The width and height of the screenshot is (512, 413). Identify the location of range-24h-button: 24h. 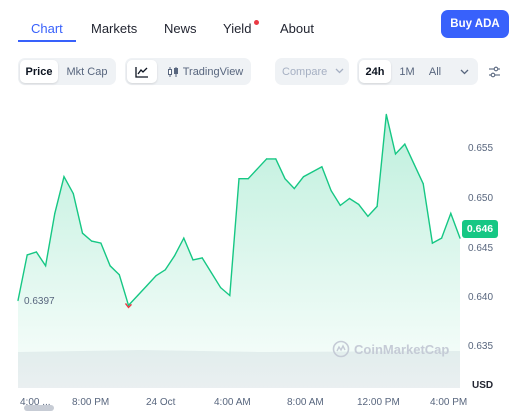
(375, 71).